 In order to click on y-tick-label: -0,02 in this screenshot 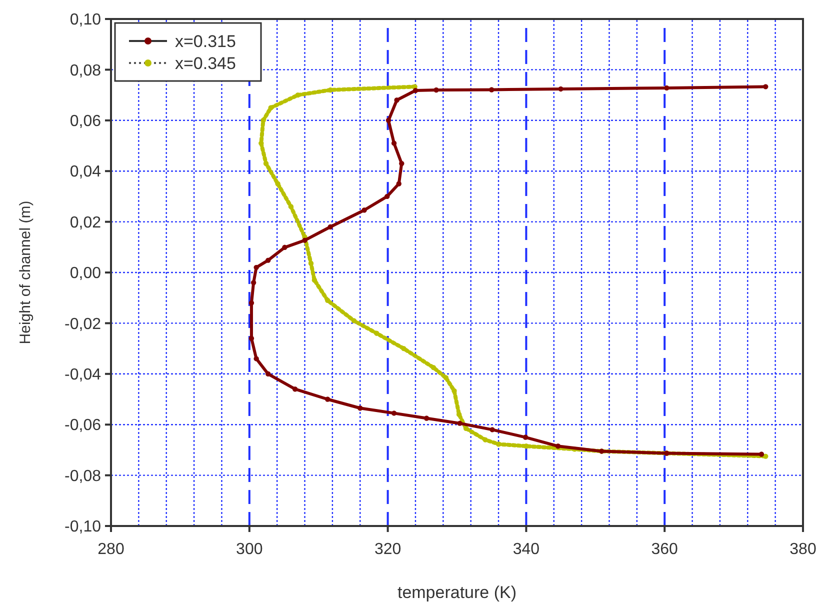, I will do `click(83, 324)`.